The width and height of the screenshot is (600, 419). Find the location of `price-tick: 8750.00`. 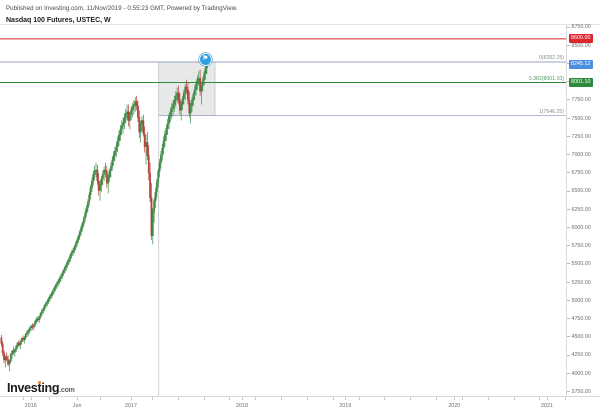

price-tick: 8750.00 is located at coordinates (583, 27).